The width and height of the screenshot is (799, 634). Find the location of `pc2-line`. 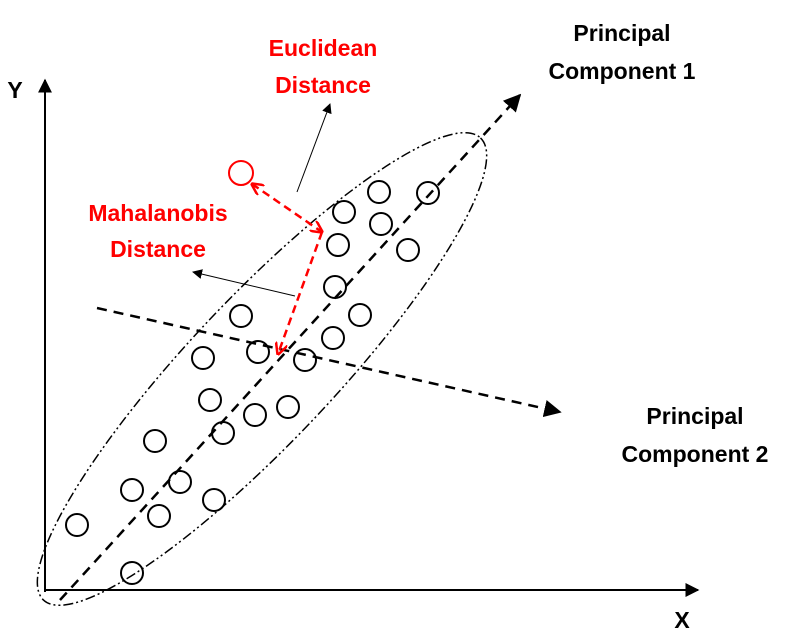

pc2-line is located at coordinates (329, 362).